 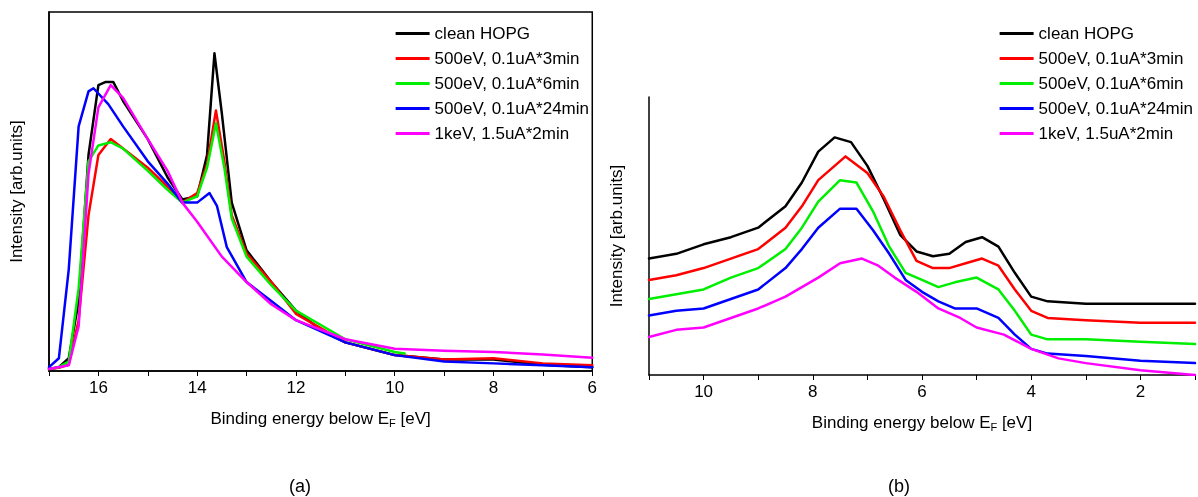 What do you see at coordinates (296, 387) in the screenshot?
I see `x-tick-label: 12` at bounding box center [296, 387].